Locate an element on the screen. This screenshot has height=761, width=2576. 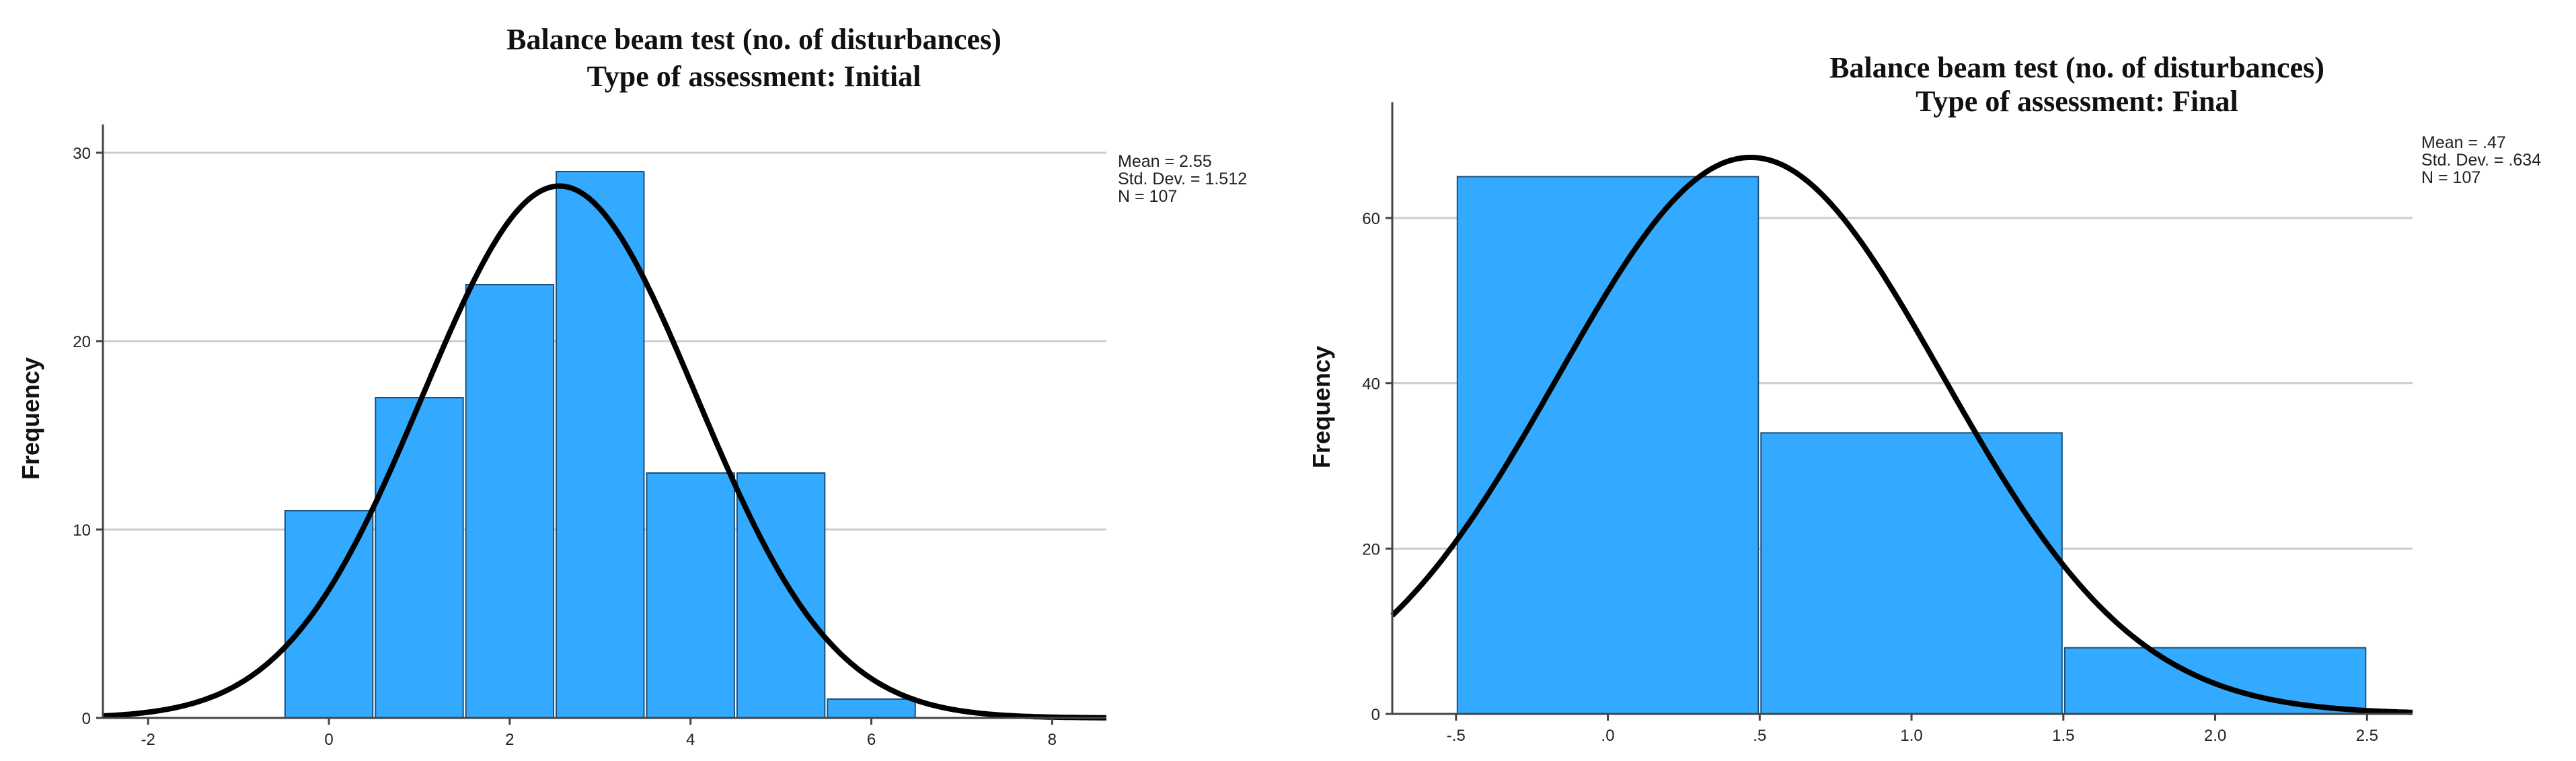
y-tick-label: 10 is located at coordinates (82, 530).